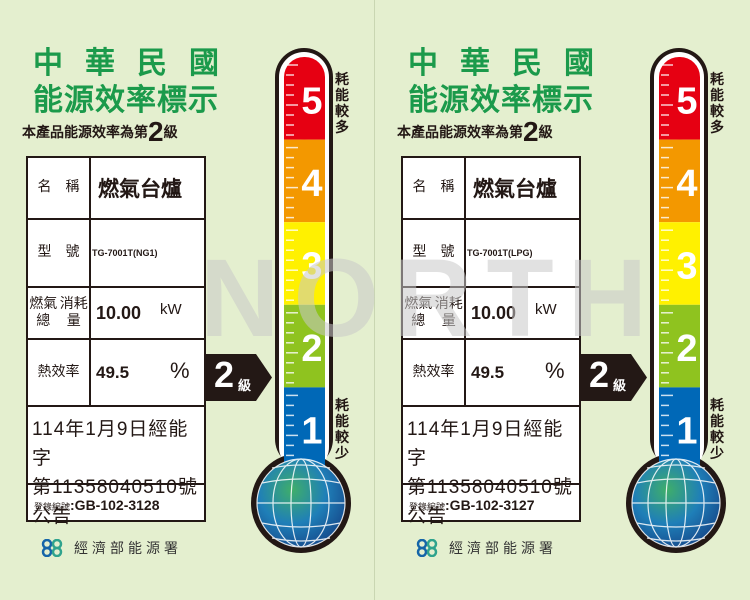  I want to click on model-value: TG-7001T(LPG), so click(500, 253).